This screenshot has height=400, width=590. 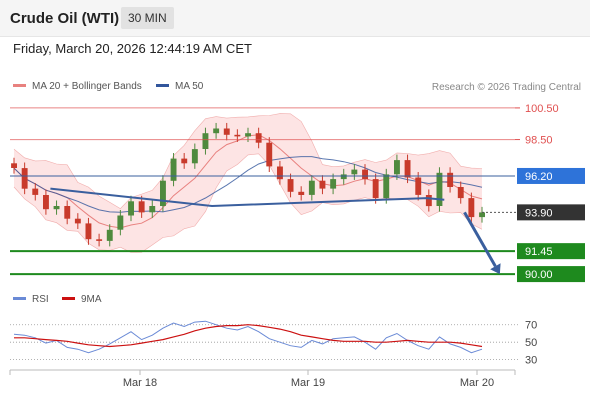 I want to click on pivot-badge, so click(x=551, y=175).